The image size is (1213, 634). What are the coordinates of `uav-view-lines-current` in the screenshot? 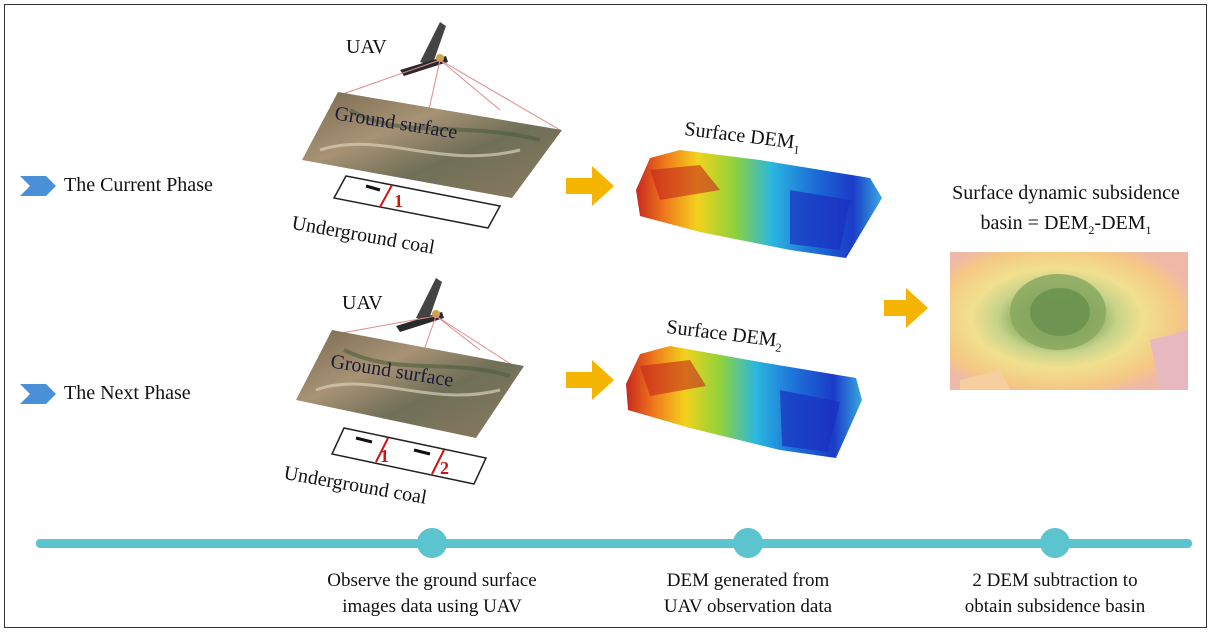 It's located at (450, 105).